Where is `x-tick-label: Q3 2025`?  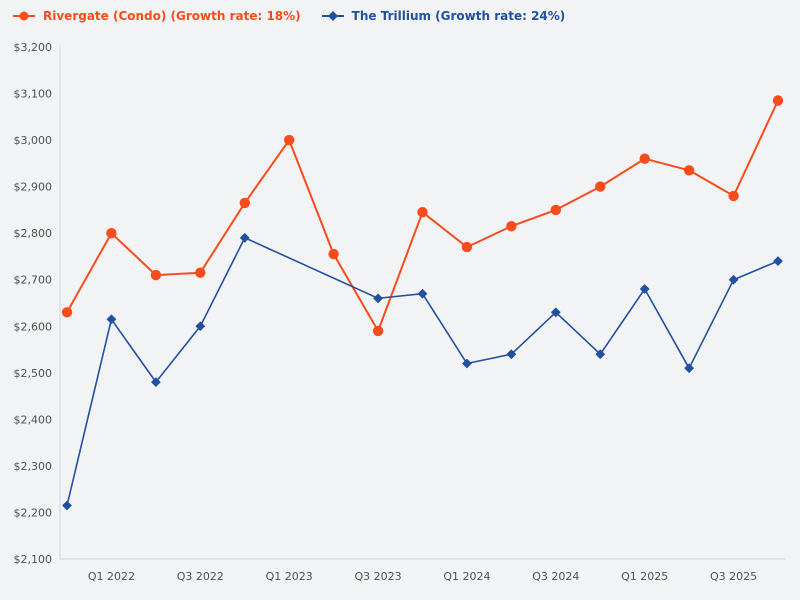
x-tick-label: Q3 2025 is located at coordinates (733, 576).